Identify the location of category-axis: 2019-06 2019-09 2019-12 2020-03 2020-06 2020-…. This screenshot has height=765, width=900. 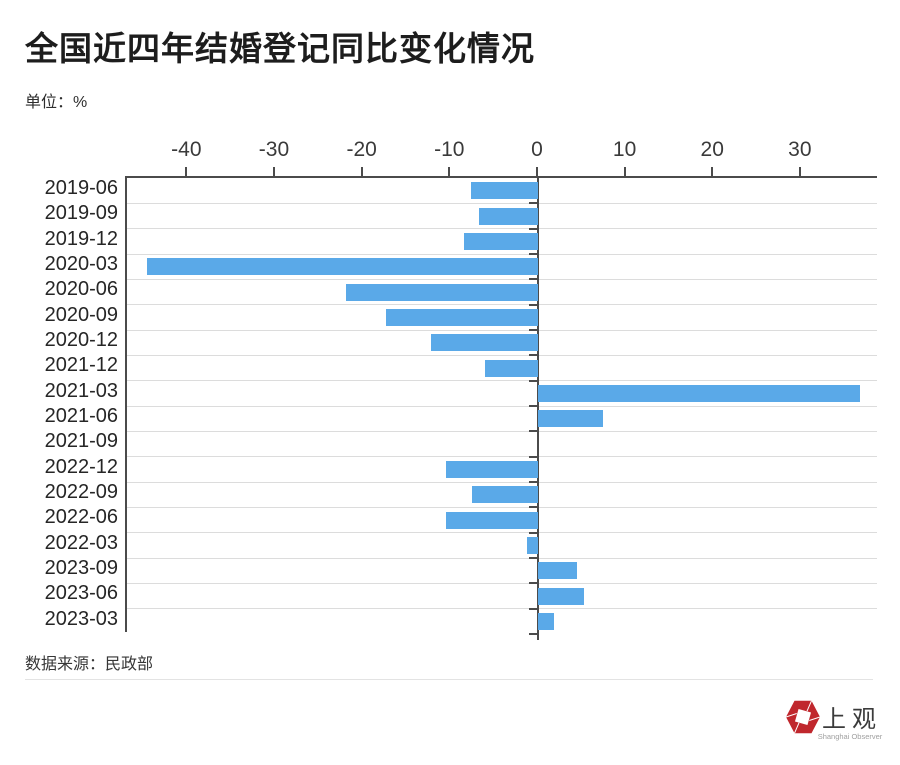
(59, 404).